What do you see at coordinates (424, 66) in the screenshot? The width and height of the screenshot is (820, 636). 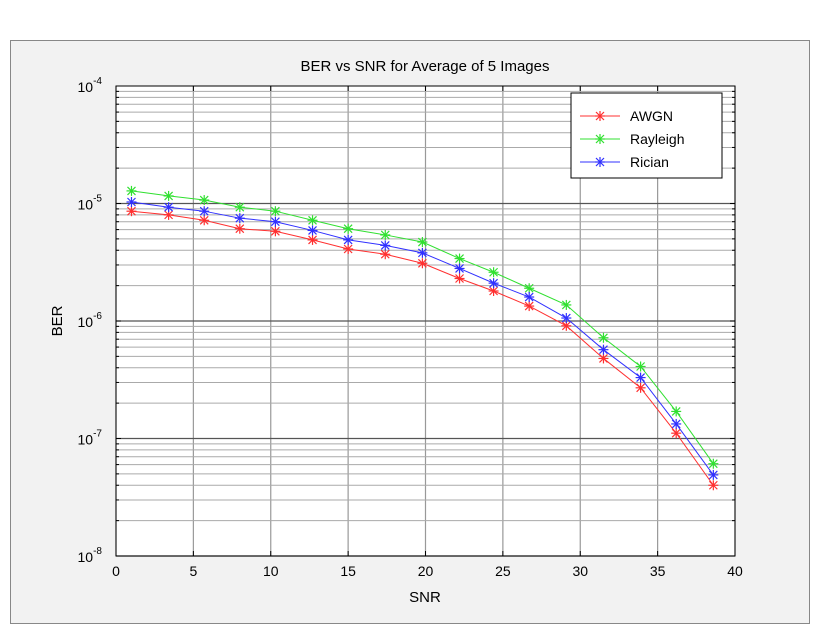 I see `chart-title: BER vs SNR for Average of 5 Images` at bounding box center [424, 66].